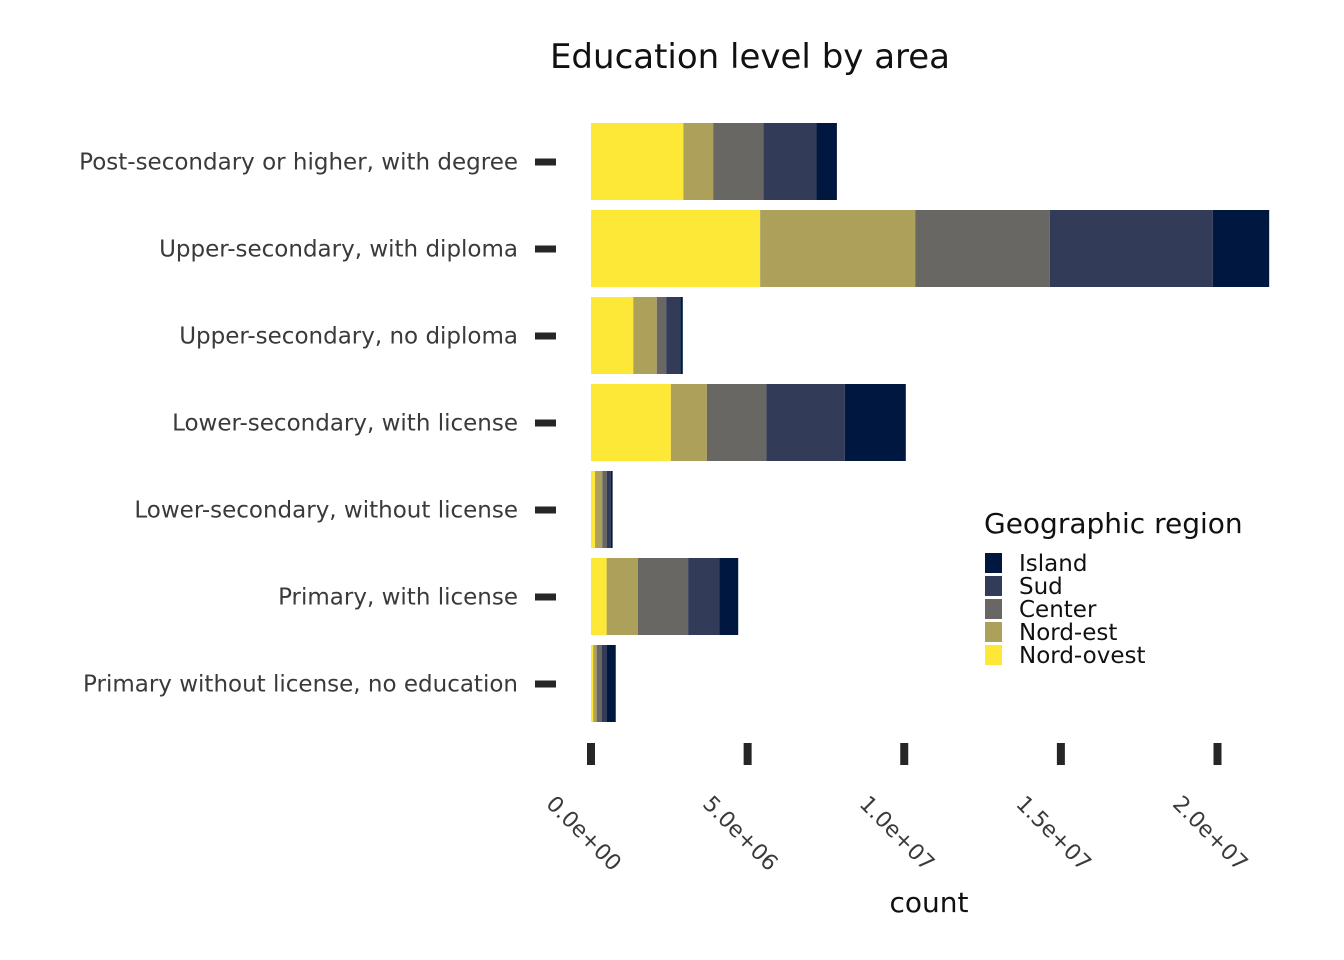 The image size is (1344, 960). Describe the element at coordinates (750, 57) in the screenshot. I see `chart-title: Education level by area` at that location.